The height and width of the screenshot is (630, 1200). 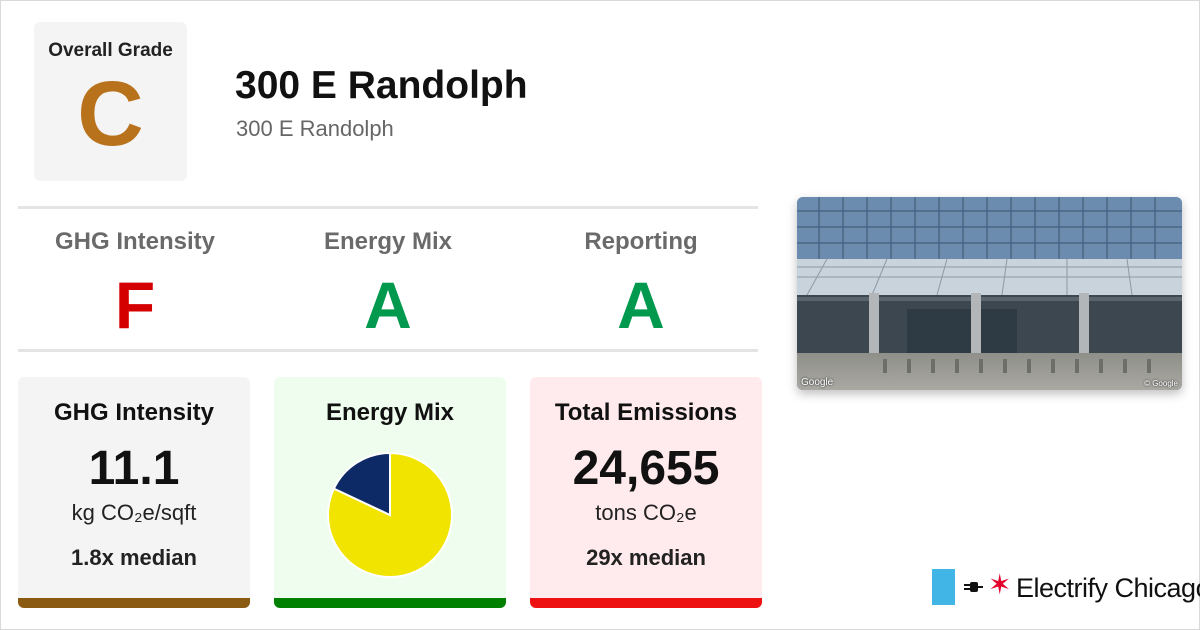 I want to click on building-photo: Google © Google, so click(x=989, y=293).